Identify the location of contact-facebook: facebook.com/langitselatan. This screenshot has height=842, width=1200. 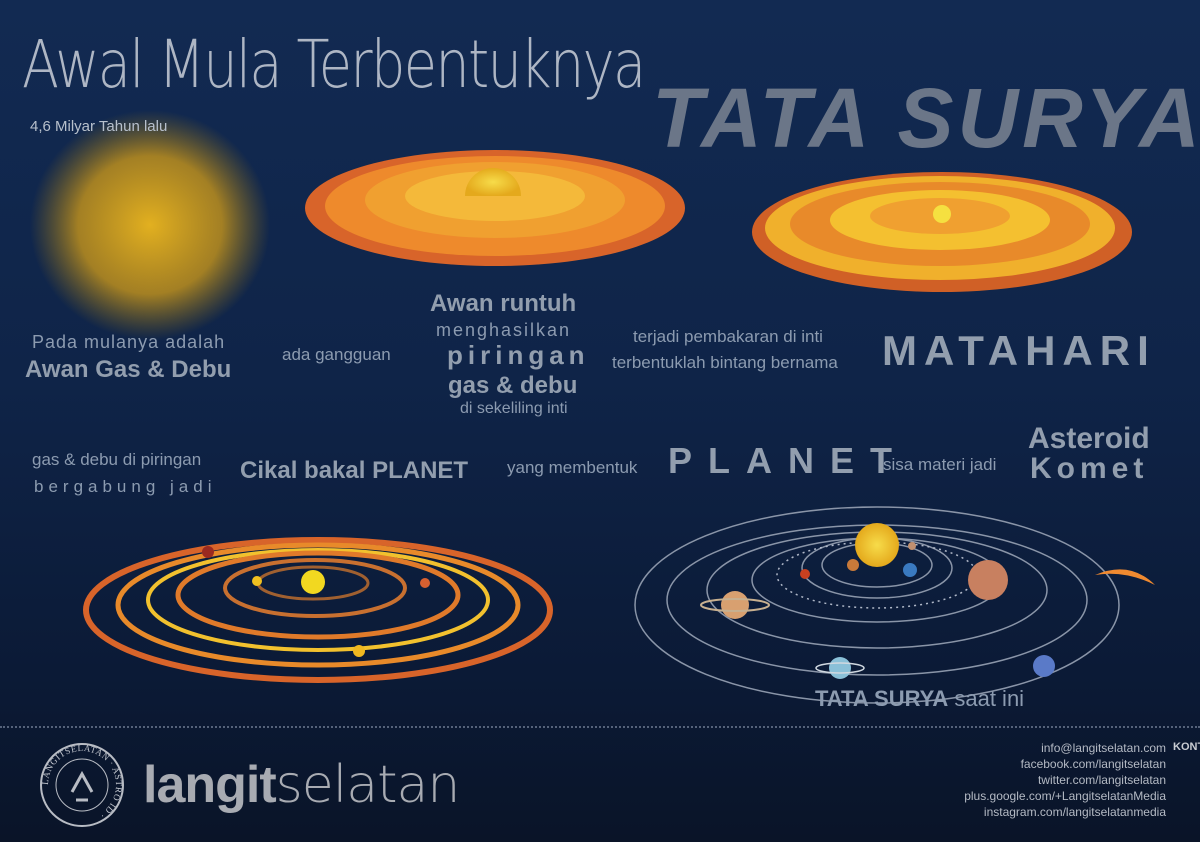
(1093, 764).